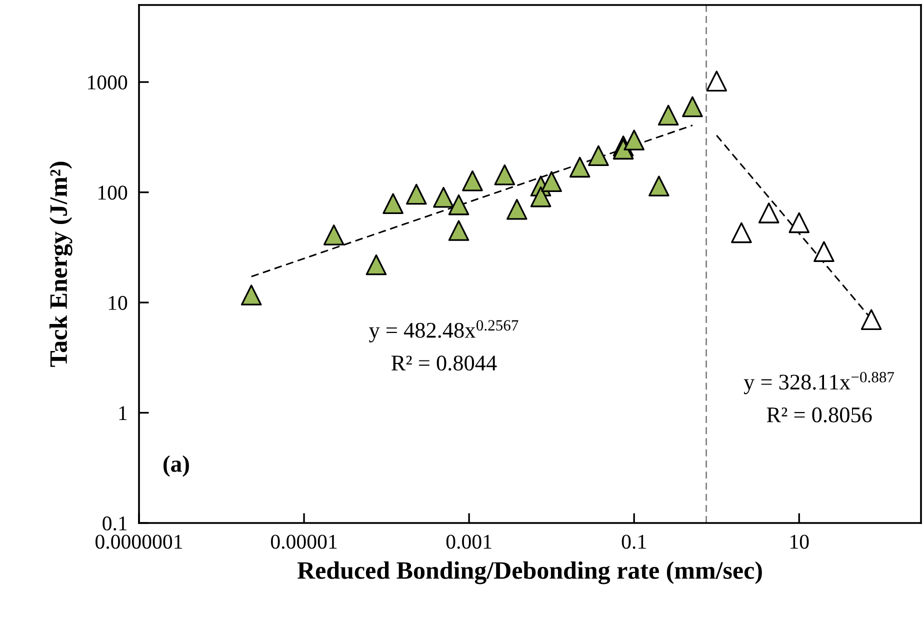 Image resolution: width=923 pixels, height=625 pixels. Describe the element at coordinates (114, 523) in the screenshot. I see `y-tick-label: 0.1` at that location.